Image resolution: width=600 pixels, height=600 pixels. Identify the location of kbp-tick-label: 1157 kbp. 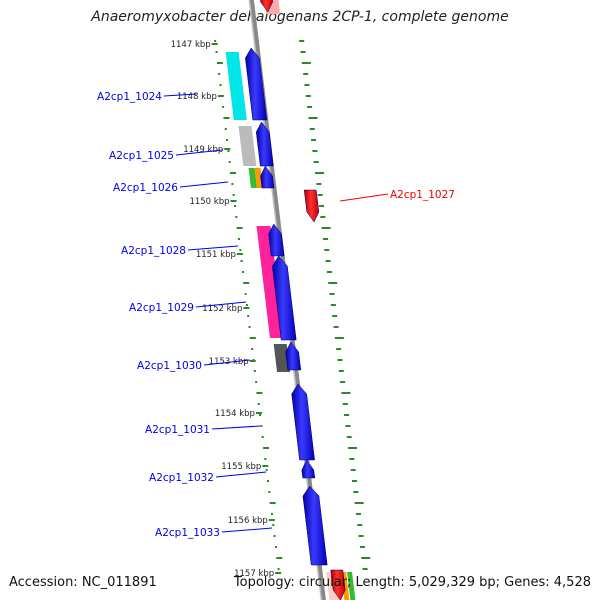
(254, 574).